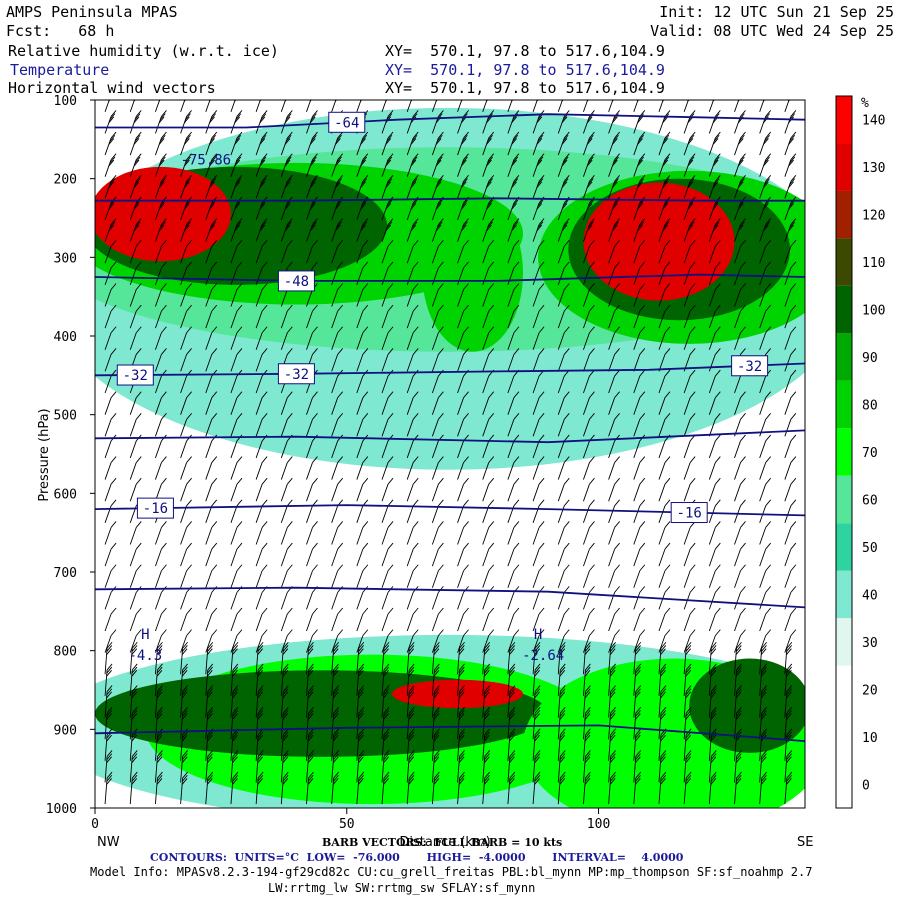 This screenshot has width=900, height=900. What do you see at coordinates (44, 454) in the screenshot?
I see `y-axis-label: Pressure (hPa)` at bounding box center [44, 454].